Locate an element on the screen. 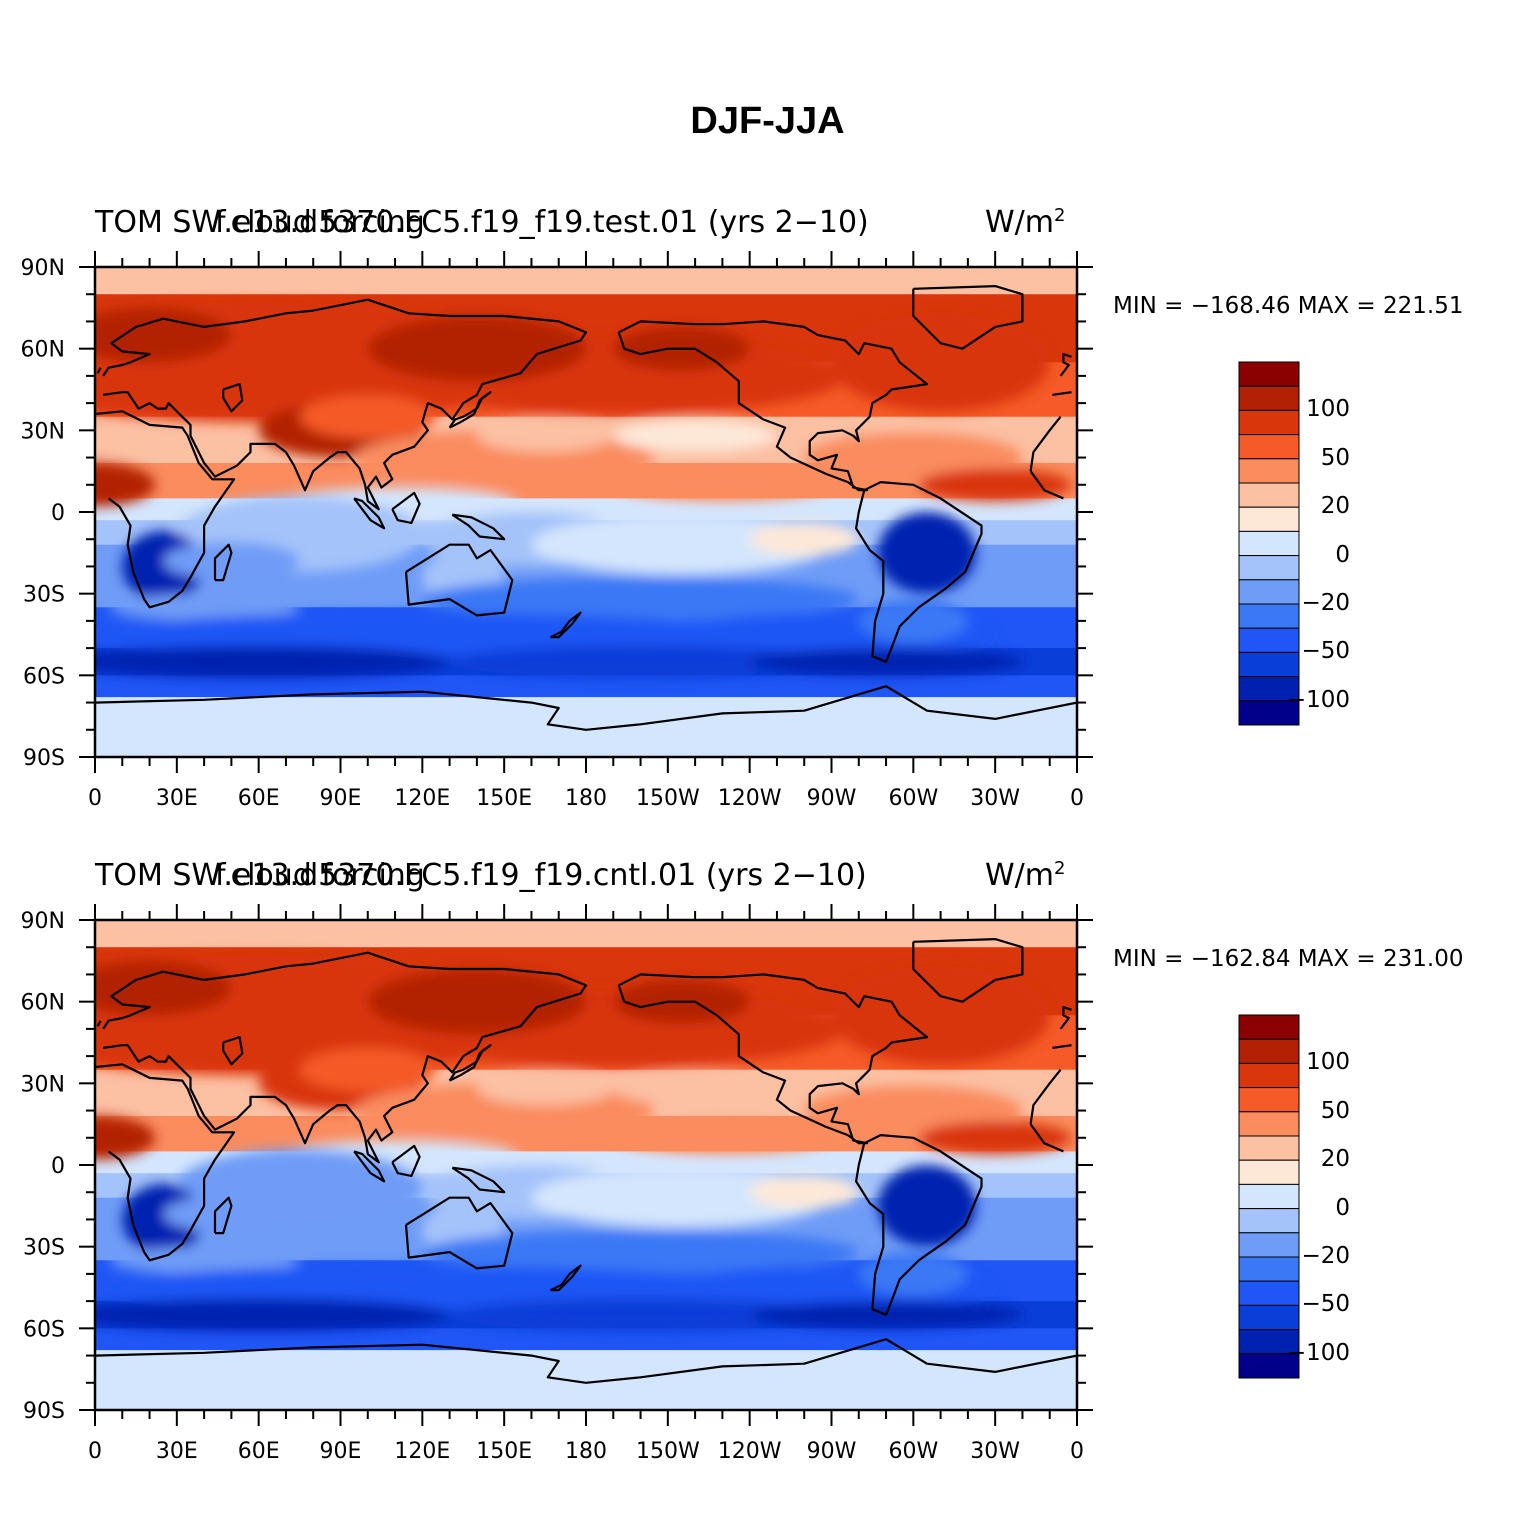  panel-units: W/m2 is located at coordinates (1025, 875).